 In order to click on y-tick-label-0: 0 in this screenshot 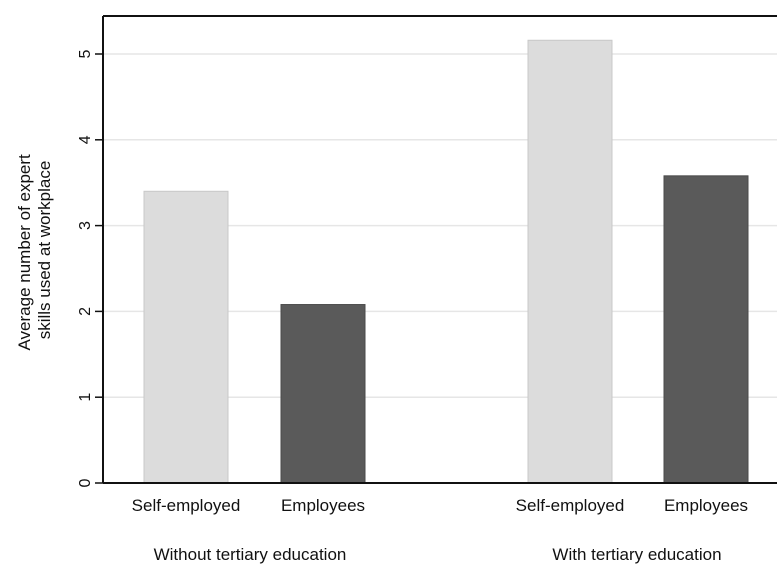, I will do `click(85, 482)`.